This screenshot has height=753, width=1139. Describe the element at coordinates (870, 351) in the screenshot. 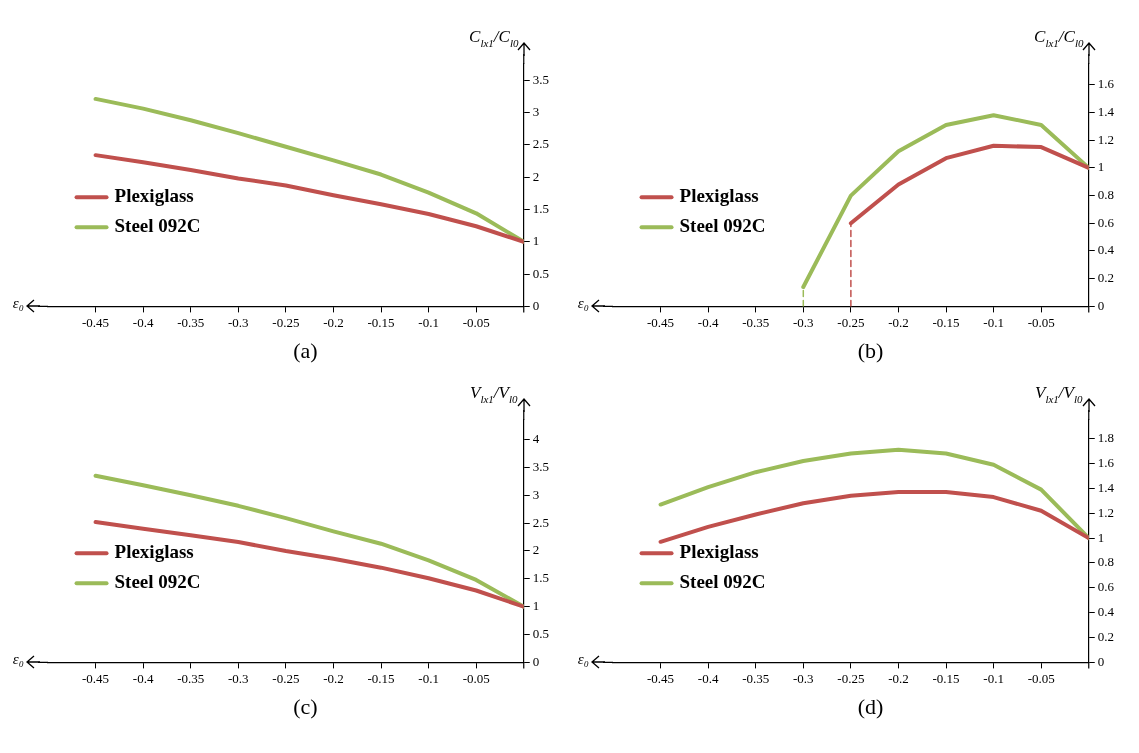

I see `text: (b)` at that location.